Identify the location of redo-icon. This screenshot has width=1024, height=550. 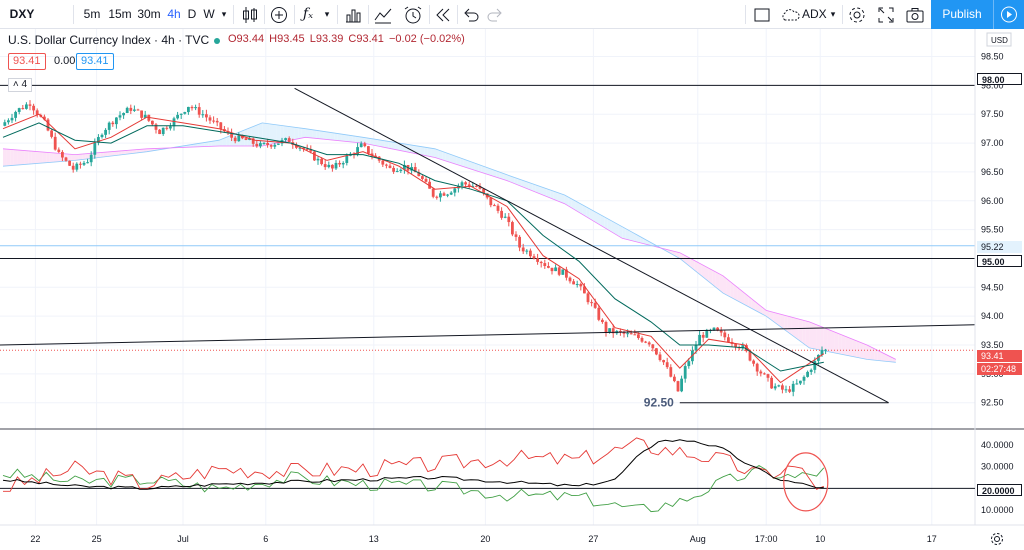
(495, 15).